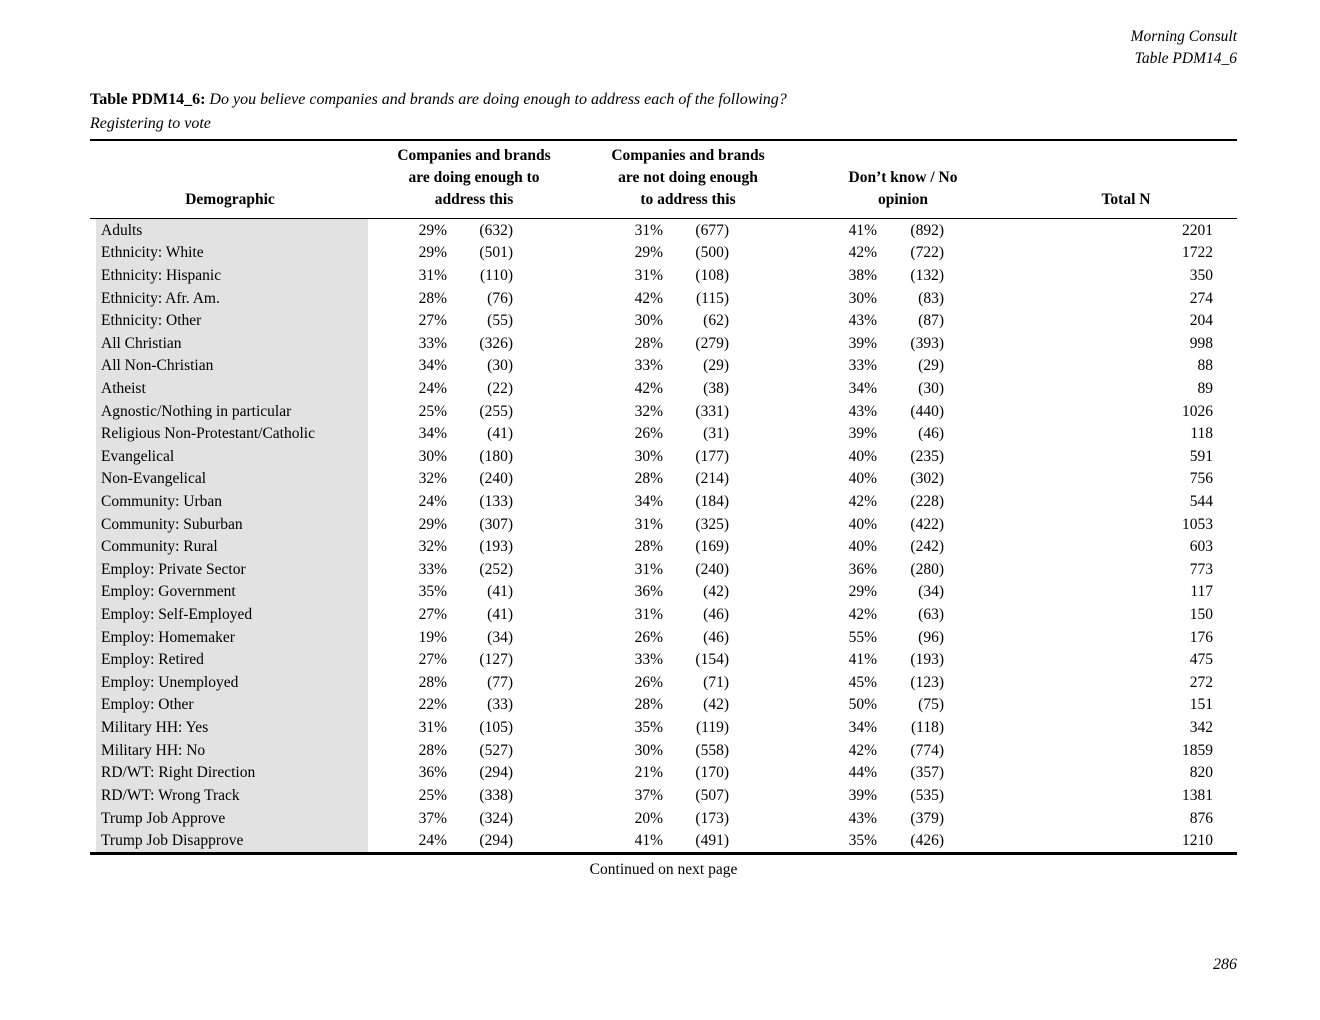 The width and height of the screenshot is (1320, 1020). I want to click on column-header-dont-know: Don’t know / No opinion, so click(903, 188).